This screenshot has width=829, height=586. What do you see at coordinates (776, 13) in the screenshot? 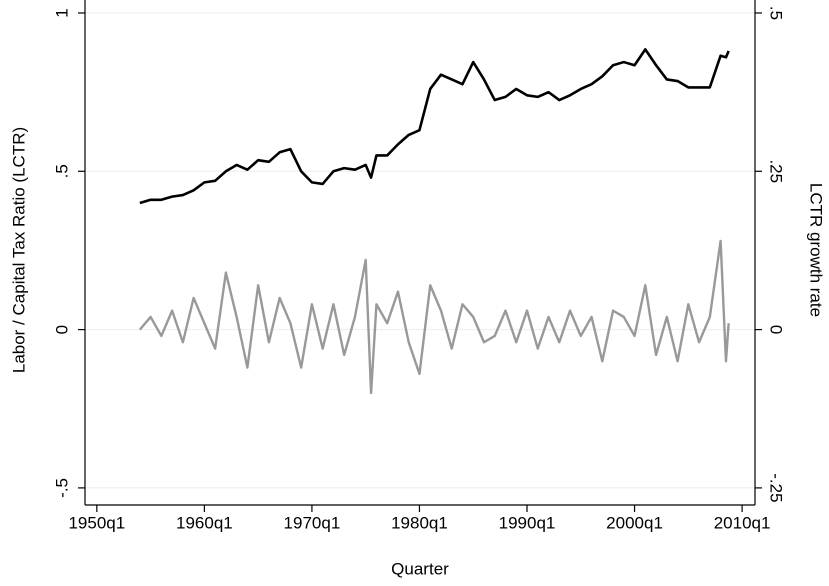
I see `y2-tick-label: .5` at bounding box center [776, 13].